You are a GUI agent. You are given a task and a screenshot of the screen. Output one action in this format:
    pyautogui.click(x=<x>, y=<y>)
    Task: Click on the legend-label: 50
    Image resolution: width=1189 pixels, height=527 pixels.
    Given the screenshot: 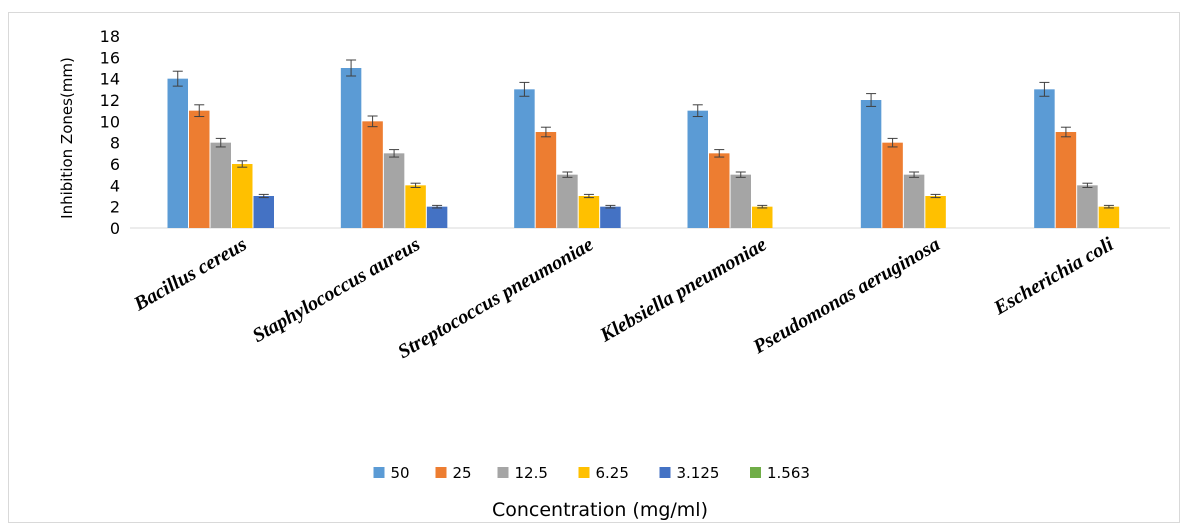 What is the action you would take?
    pyautogui.click(x=400, y=473)
    